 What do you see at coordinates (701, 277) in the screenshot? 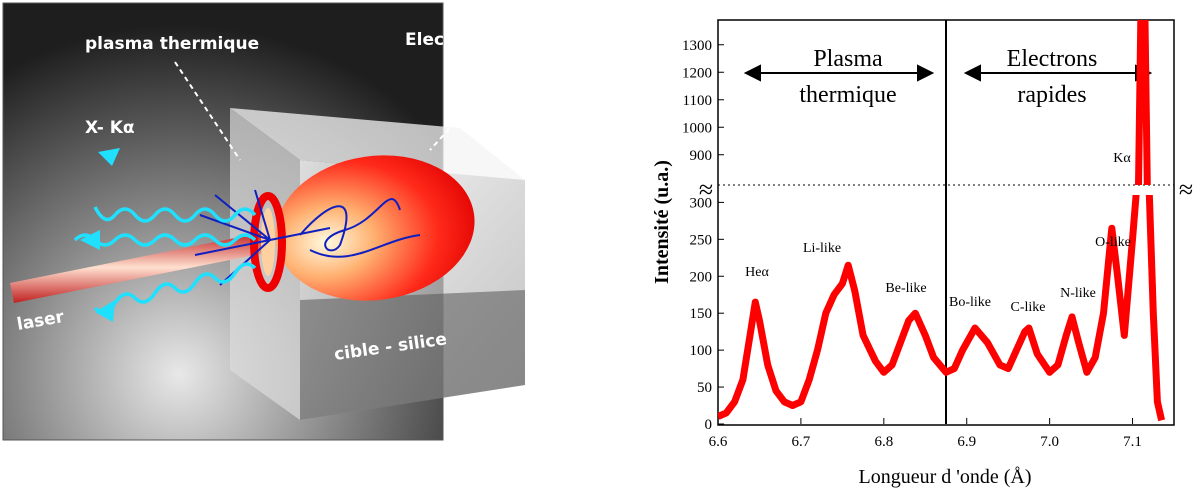
I see `y-tick-label: 200` at bounding box center [701, 277].